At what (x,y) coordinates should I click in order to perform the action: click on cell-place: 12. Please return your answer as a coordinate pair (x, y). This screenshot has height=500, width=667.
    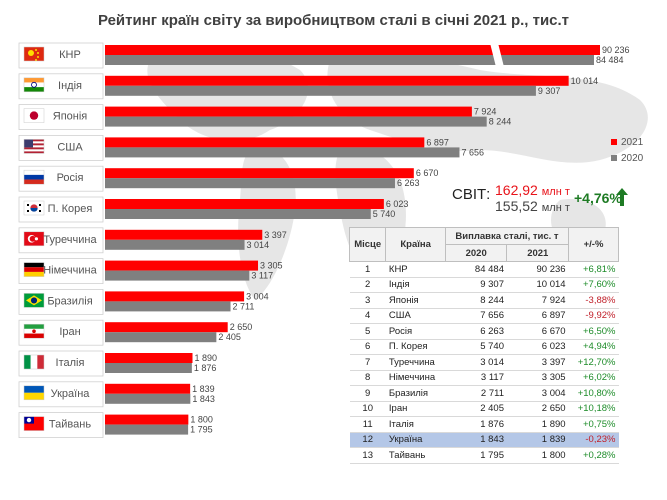
    Looking at the image, I should click on (367, 440).